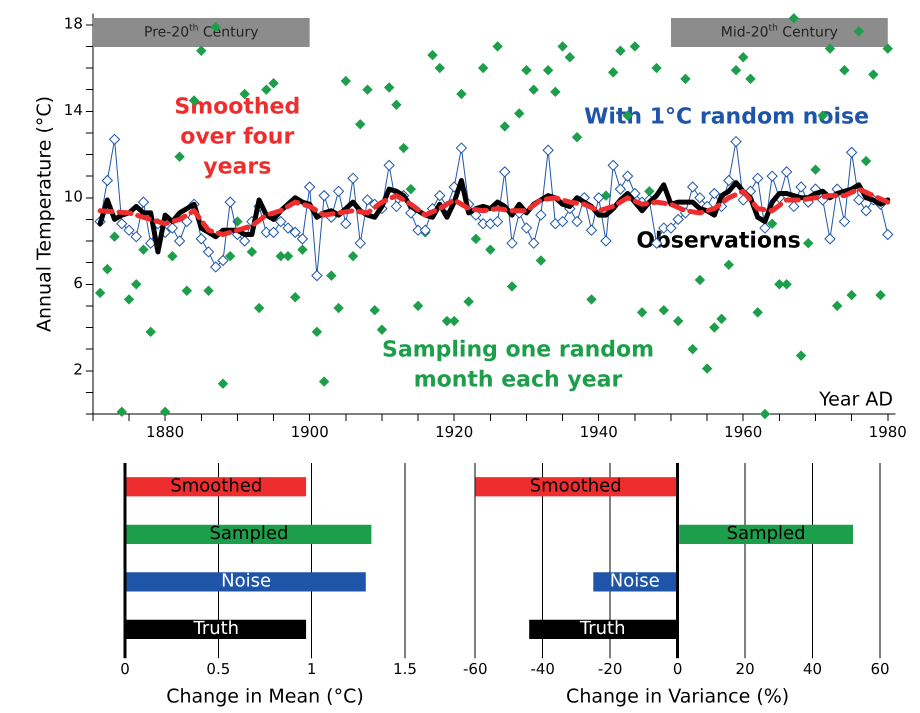 Image resolution: width=920 pixels, height=713 pixels. What do you see at coordinates (542, 669) in the screenshot?
I see `x-tick-label: -40` at bounding box center [542, 669].